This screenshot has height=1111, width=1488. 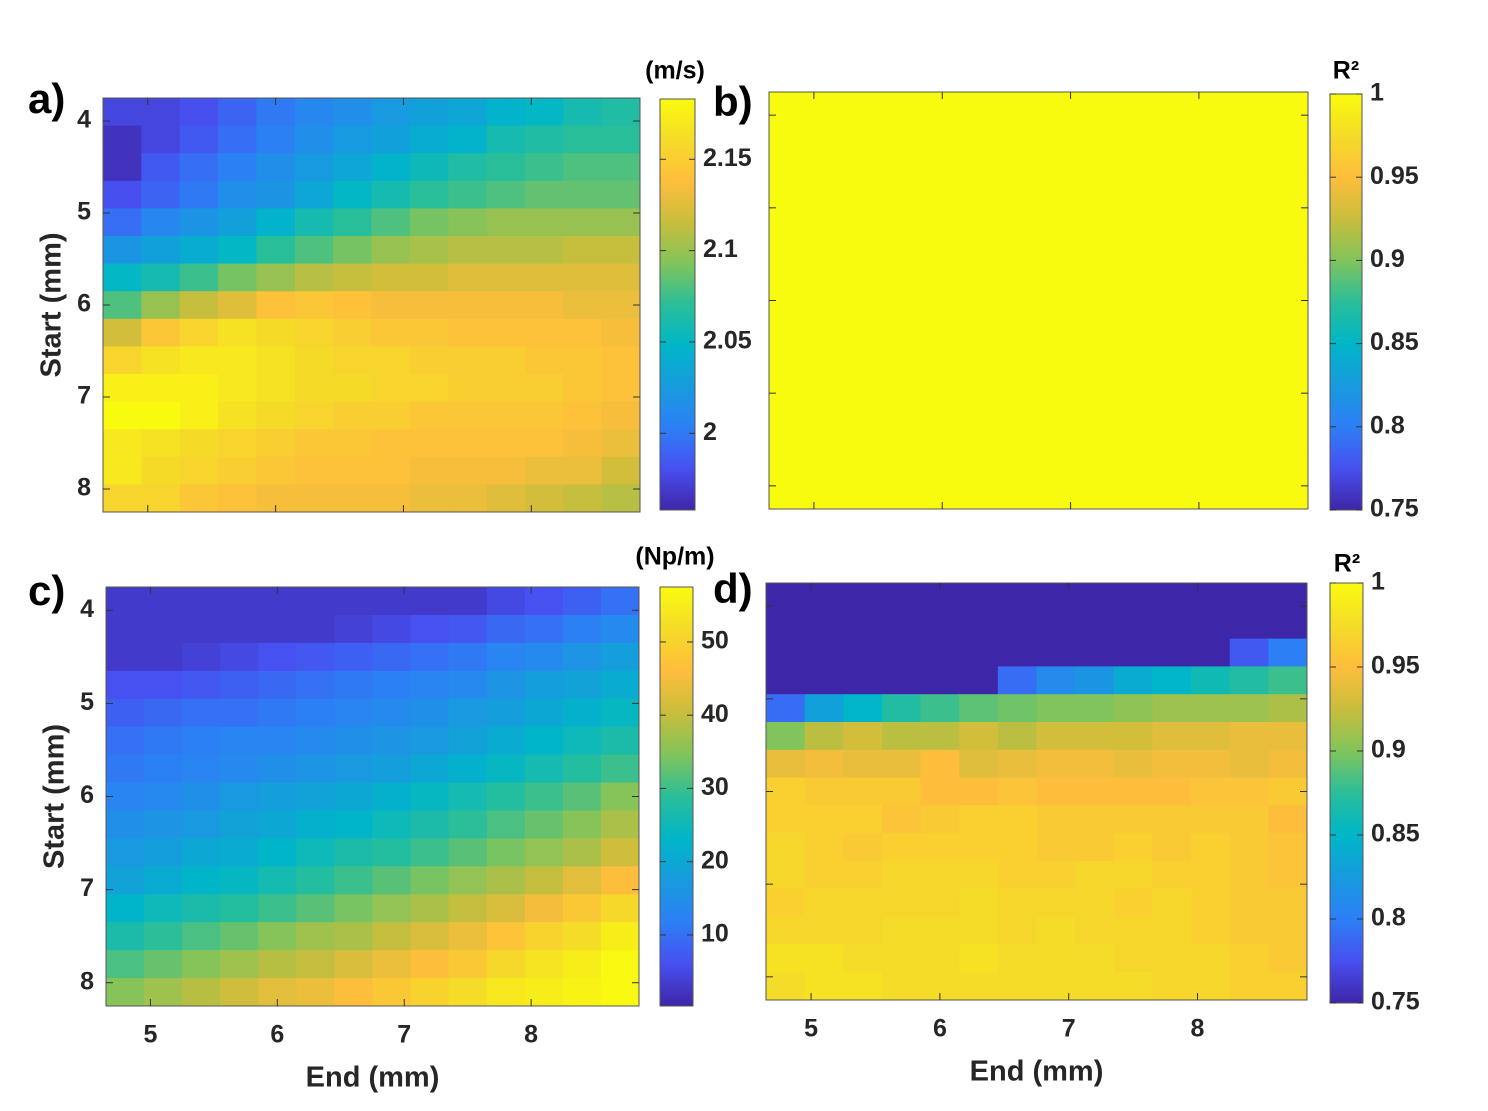 I want to click on y-tick-label: 7, so click(x=87, y=888).